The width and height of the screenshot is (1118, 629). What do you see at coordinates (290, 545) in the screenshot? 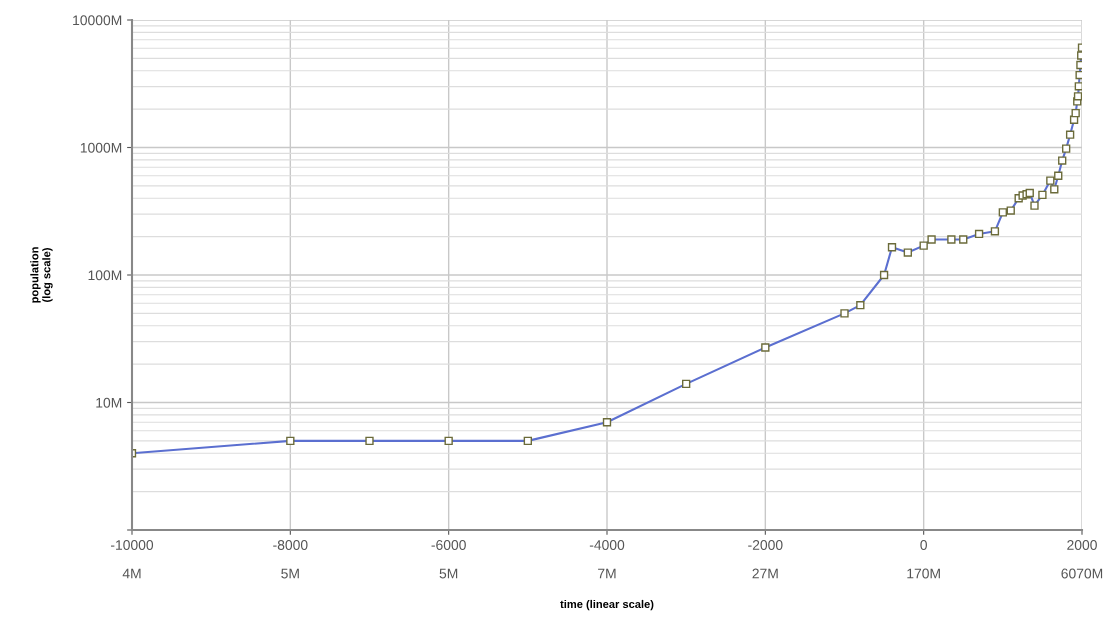
I see `x-tick-label: -8000` at bounding box center [290, 545].